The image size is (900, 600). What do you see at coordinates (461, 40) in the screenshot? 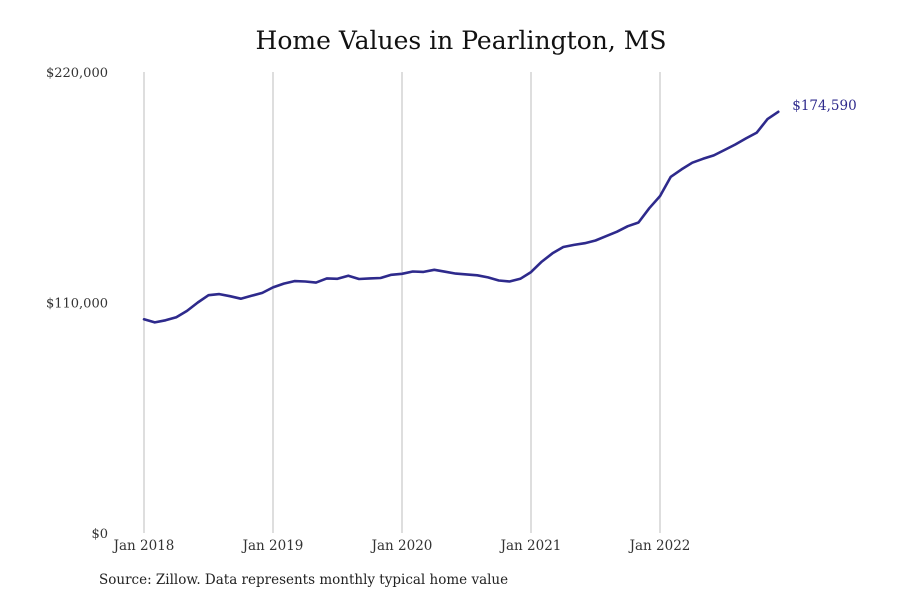
I see `chart-title: Home Values in Pearlington, MS` at bounding box center [461, 40].